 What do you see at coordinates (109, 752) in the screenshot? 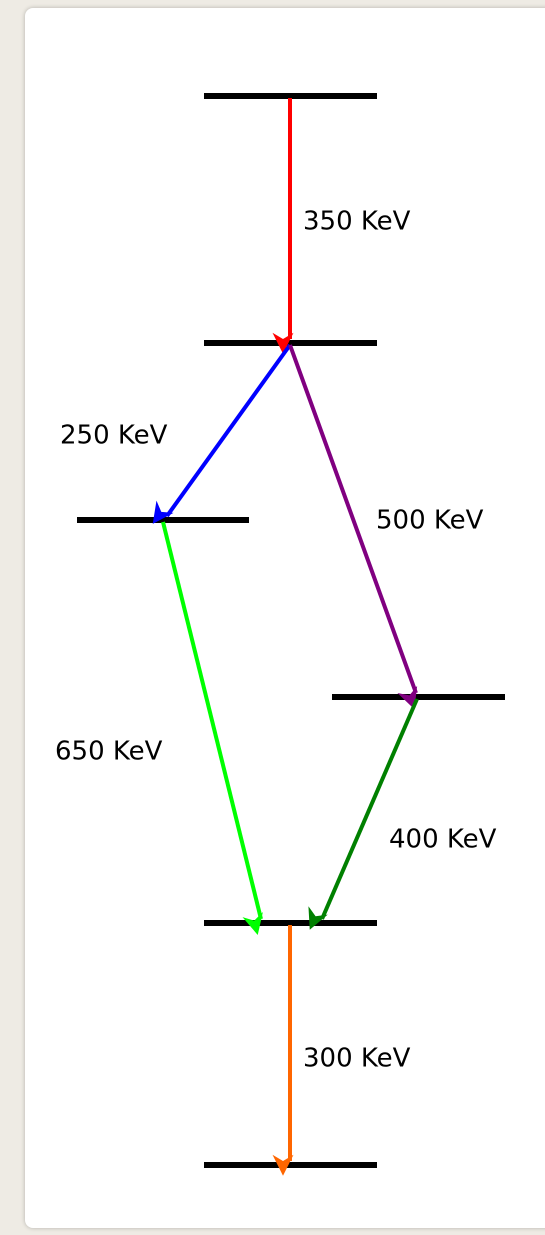
I see `transition-label: 650 KeV` at bounding box center [109, 752].